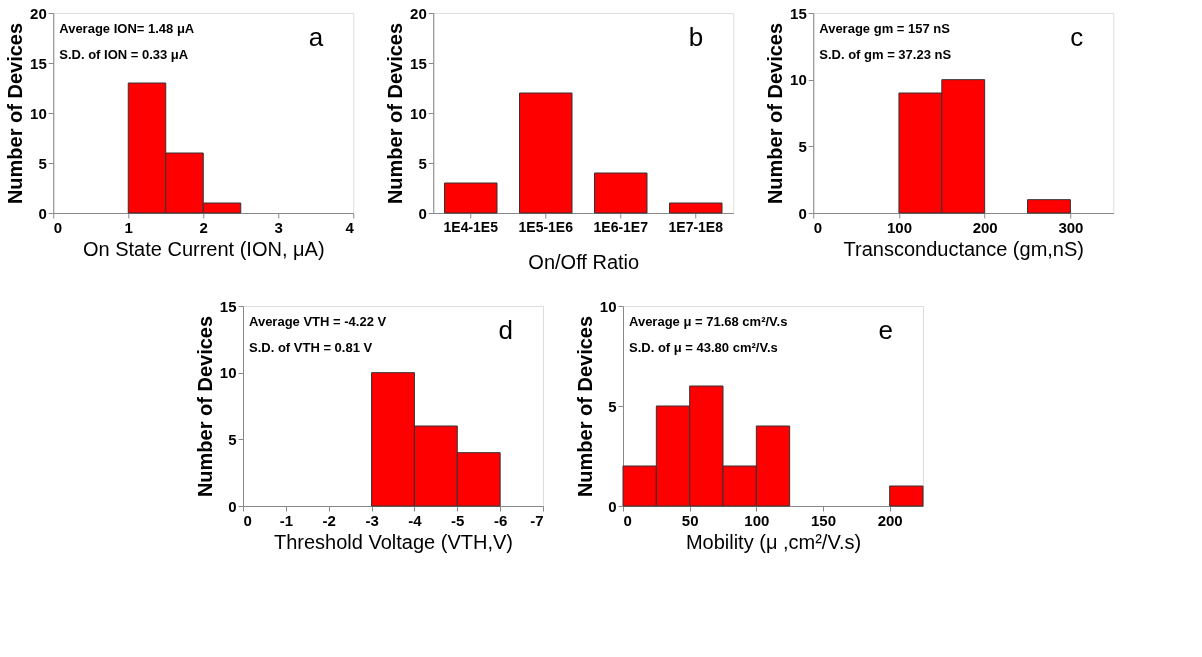 The image size is (1202, 657). What do you see at coordinates (329, 520) in the screenshot?
I see `x-tick-label: -2` at bounding box center [329, 520].